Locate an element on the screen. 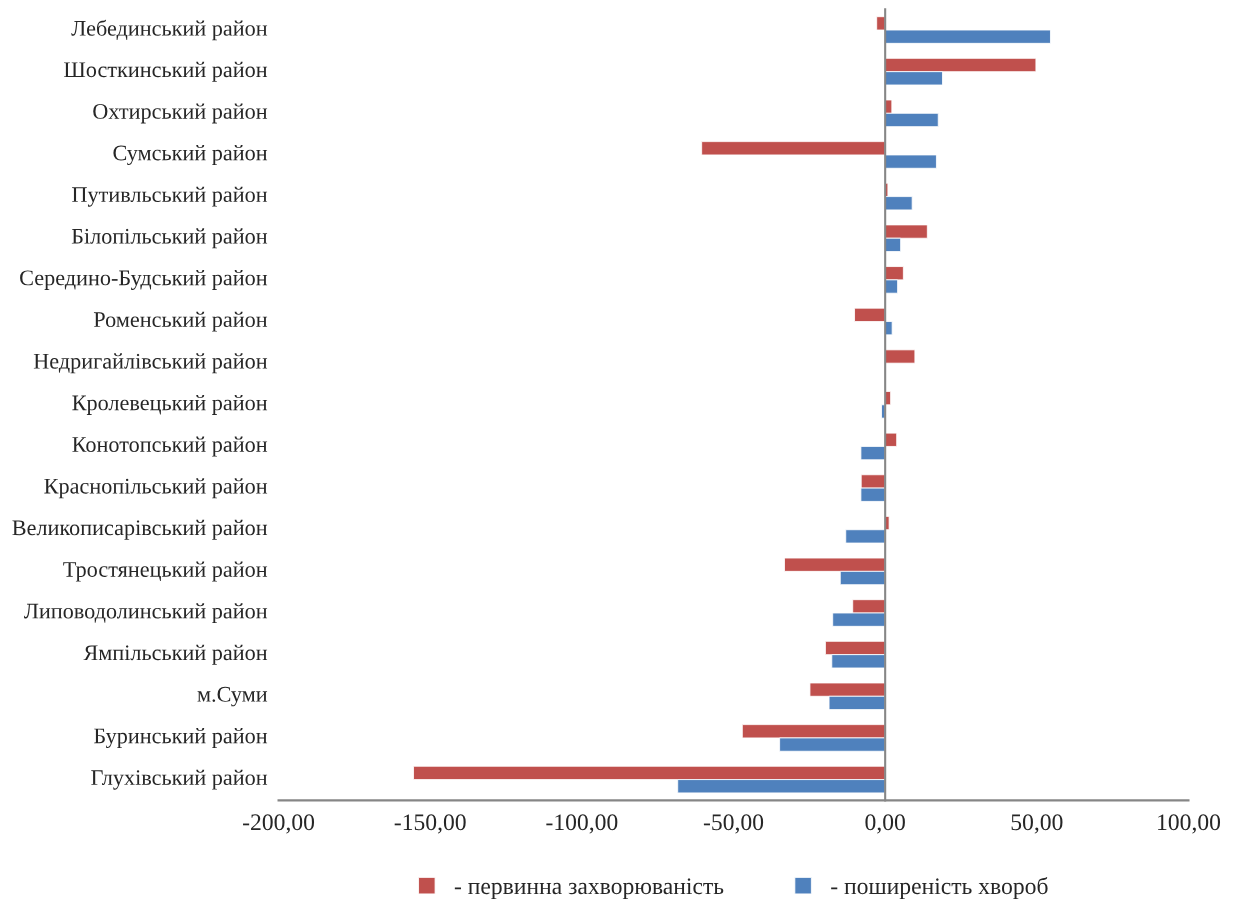  x-tick-label: -150,00 is located at coordinates (430, 824).